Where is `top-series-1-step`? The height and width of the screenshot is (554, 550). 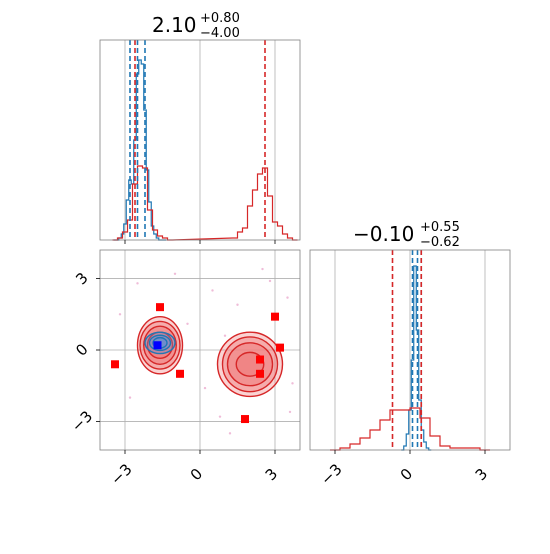 top-series-1-step is located at coordinates (205, 203).